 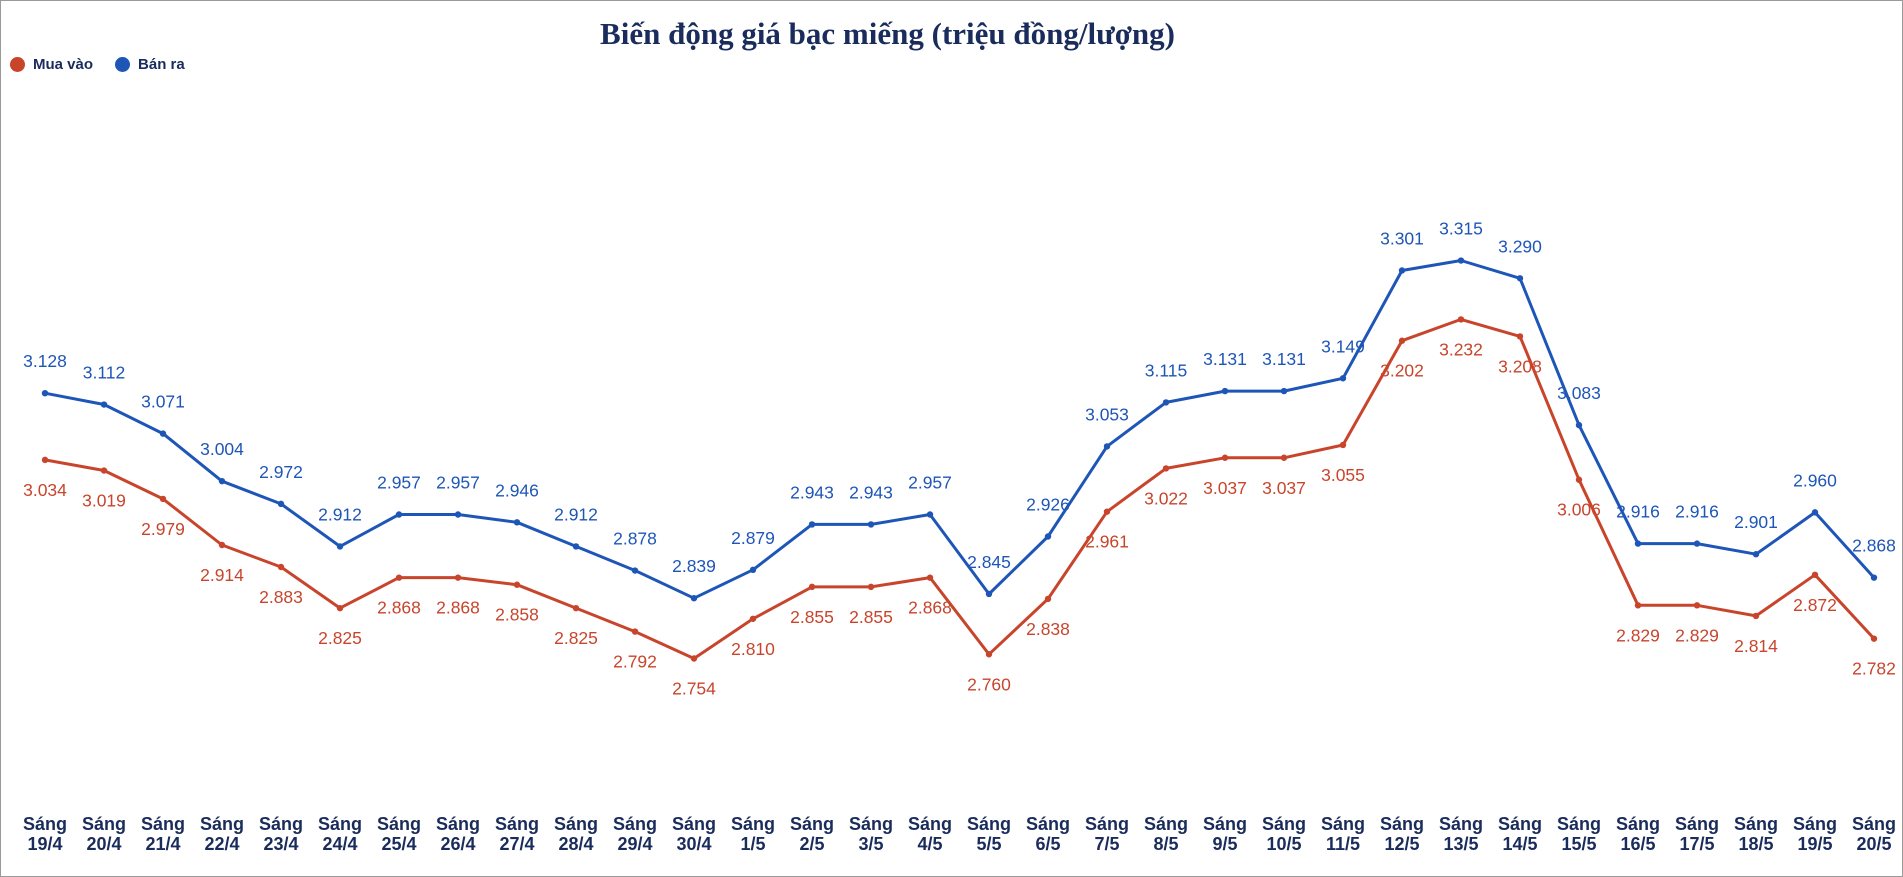 What do you see at coordinates (1166, 370) in the screenshot?
I see `data-label: 3.115` at bounding box center [1166, 370].